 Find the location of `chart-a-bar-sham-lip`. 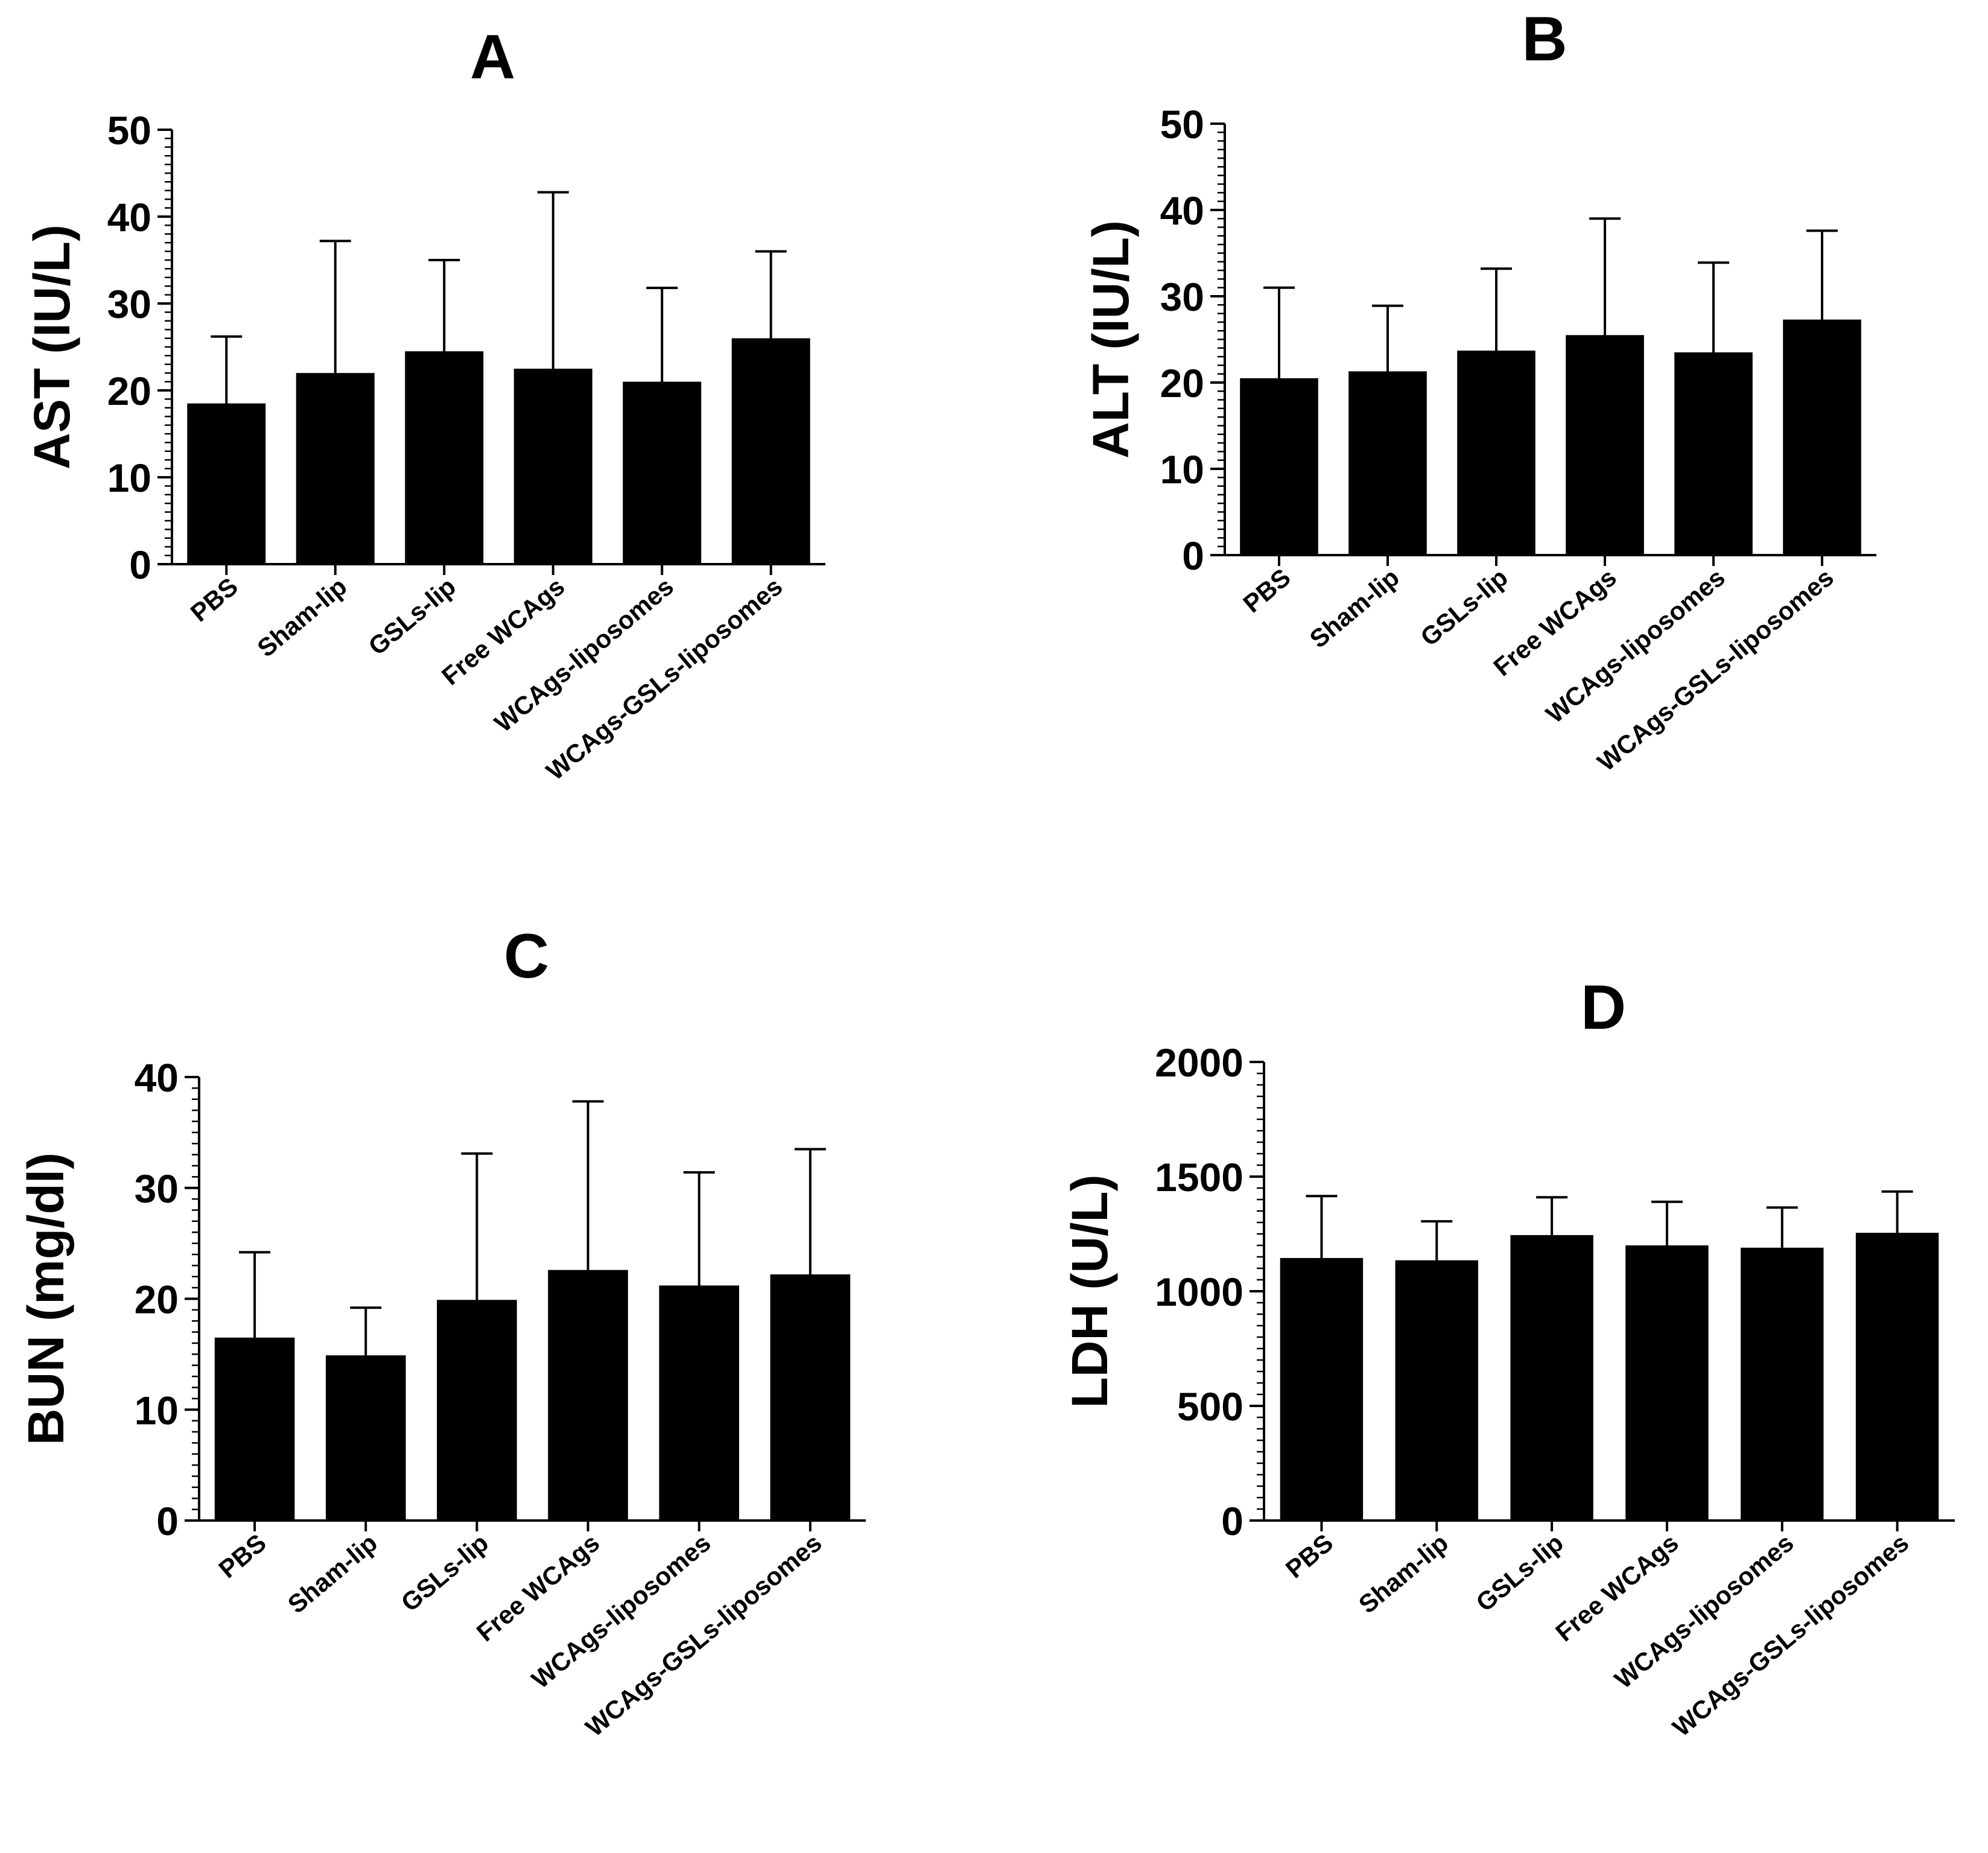

chart-a-bar-sham-lip is located at coordinates (335, 468).